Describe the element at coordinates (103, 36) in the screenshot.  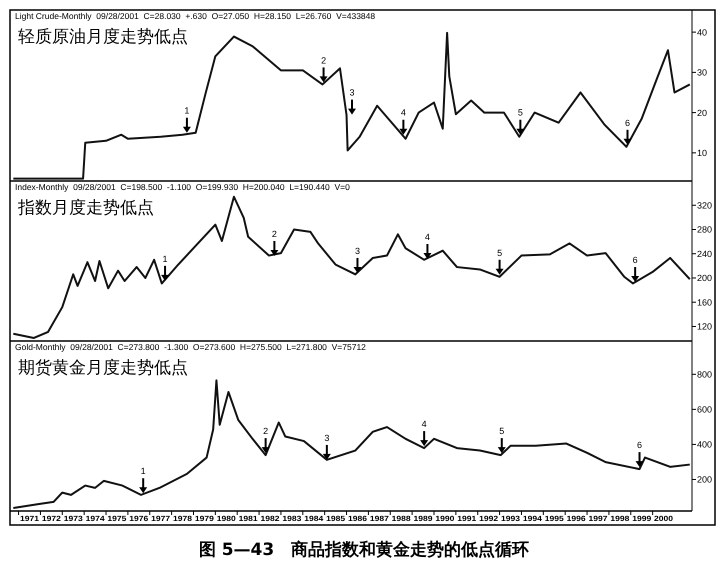
I see `text: 轻质原油月度走势低点` at that location.